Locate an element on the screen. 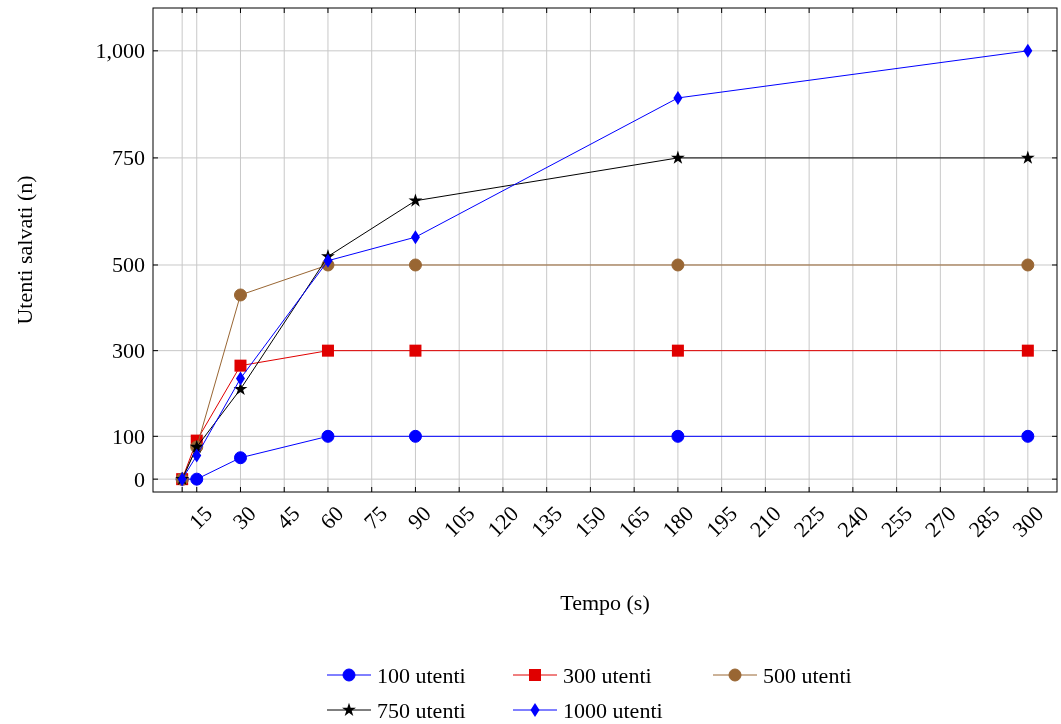 The height and width of the screenshot is (724, 1061). x-tick-label: 285 is located at coordinates (984, 521).